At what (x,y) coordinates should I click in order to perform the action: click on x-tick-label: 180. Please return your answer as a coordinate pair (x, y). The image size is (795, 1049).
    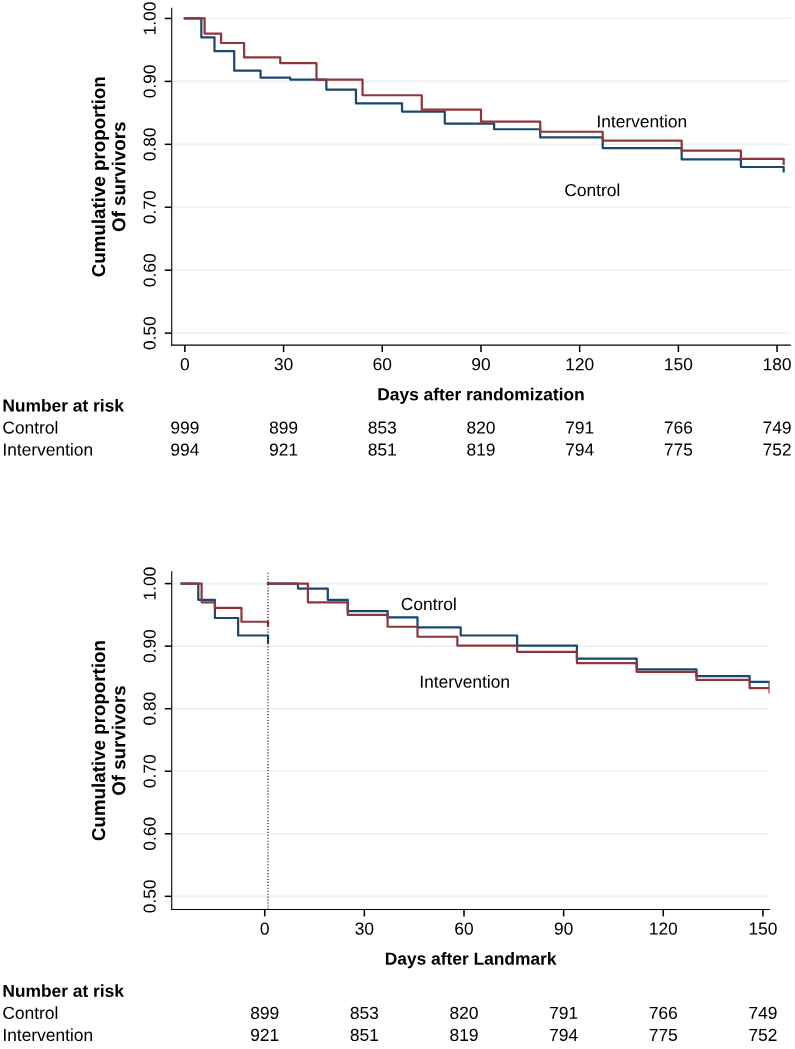
    Looking at the image, I should click on (777, 364).